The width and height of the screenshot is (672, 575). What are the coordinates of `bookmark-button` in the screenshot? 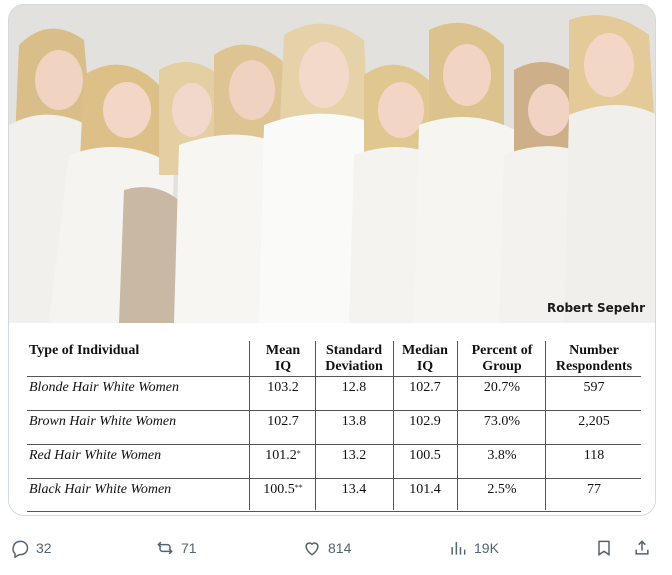 It's located at (604, 548).